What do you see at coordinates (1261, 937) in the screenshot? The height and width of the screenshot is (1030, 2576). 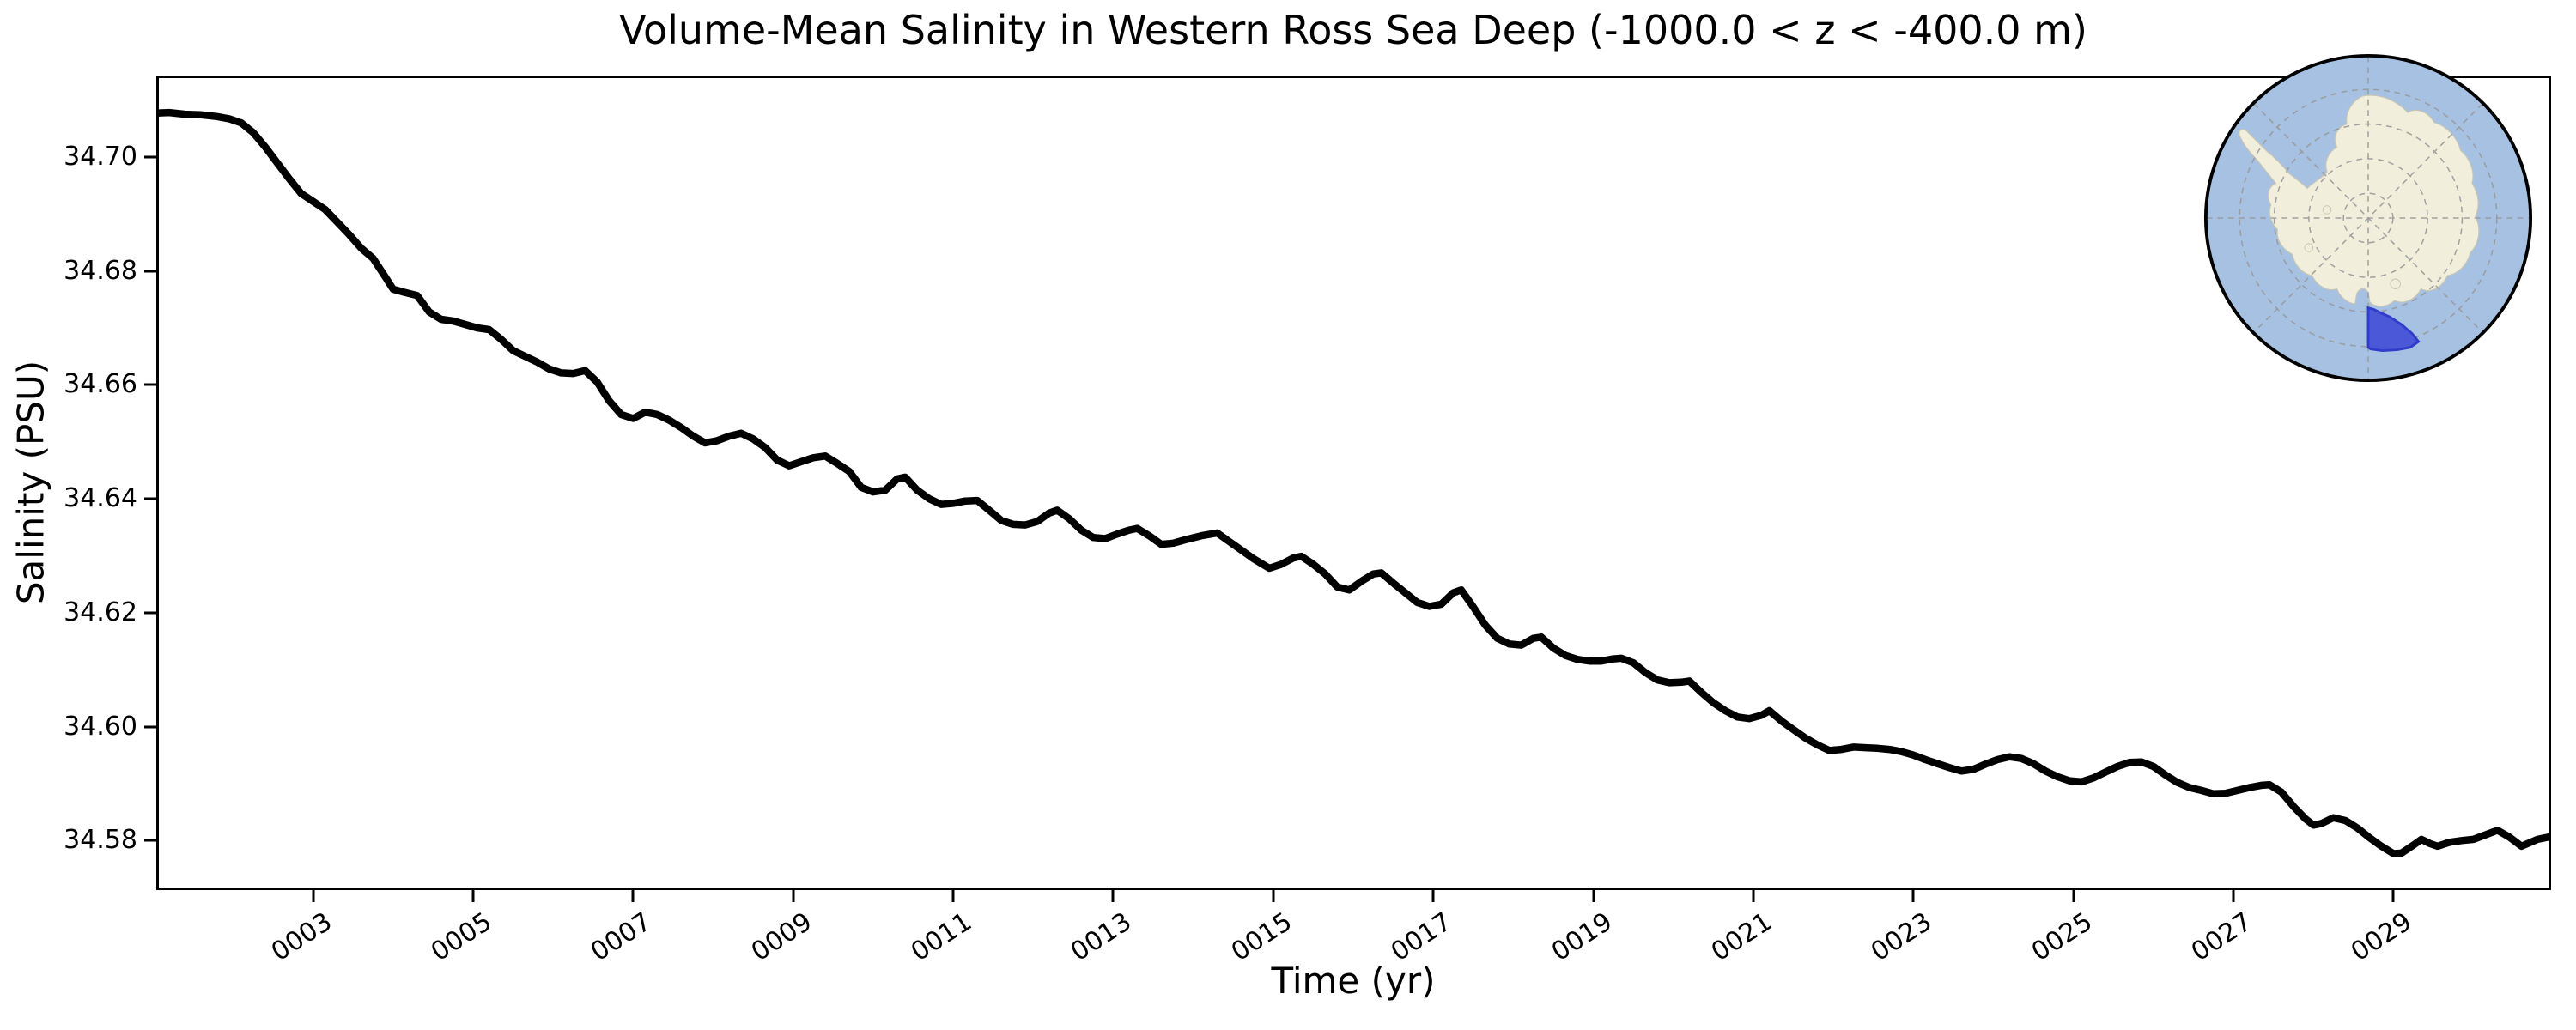 I see `x-tick-label: 0015` at bounding box center [1261, 937].